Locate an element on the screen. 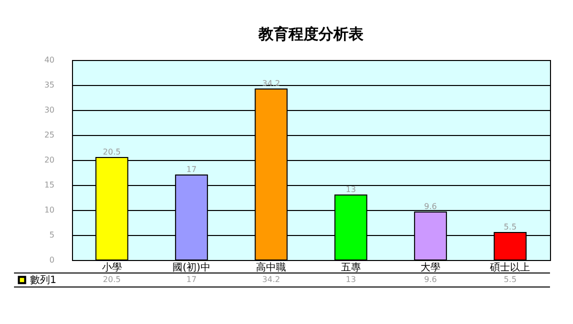 The height and width of the screenshot is (324, 573). data-label: 13 is located at coordinates (351, 279).